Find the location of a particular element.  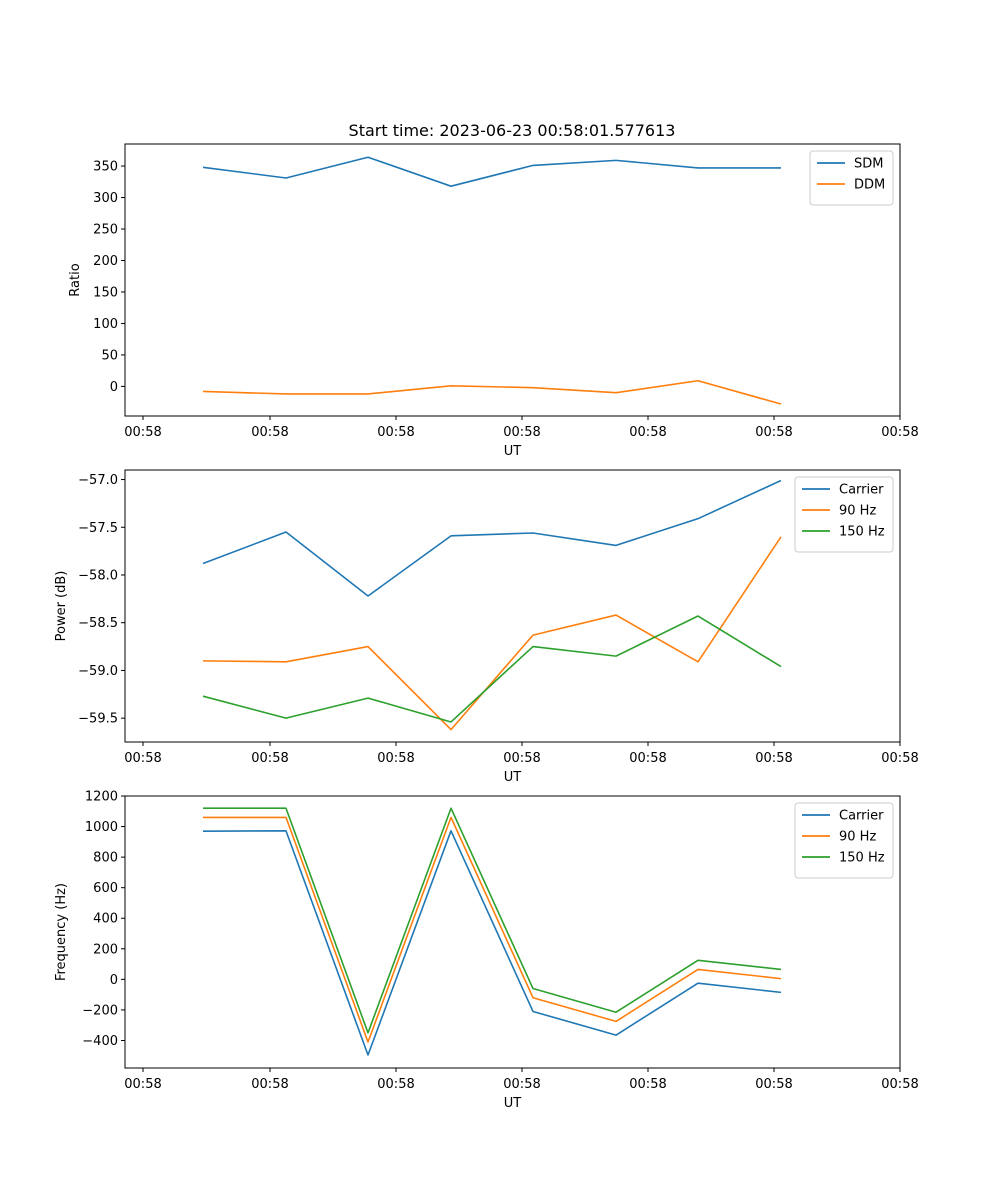

y-tick-label: −400 is located at coordinates (100, 1041).